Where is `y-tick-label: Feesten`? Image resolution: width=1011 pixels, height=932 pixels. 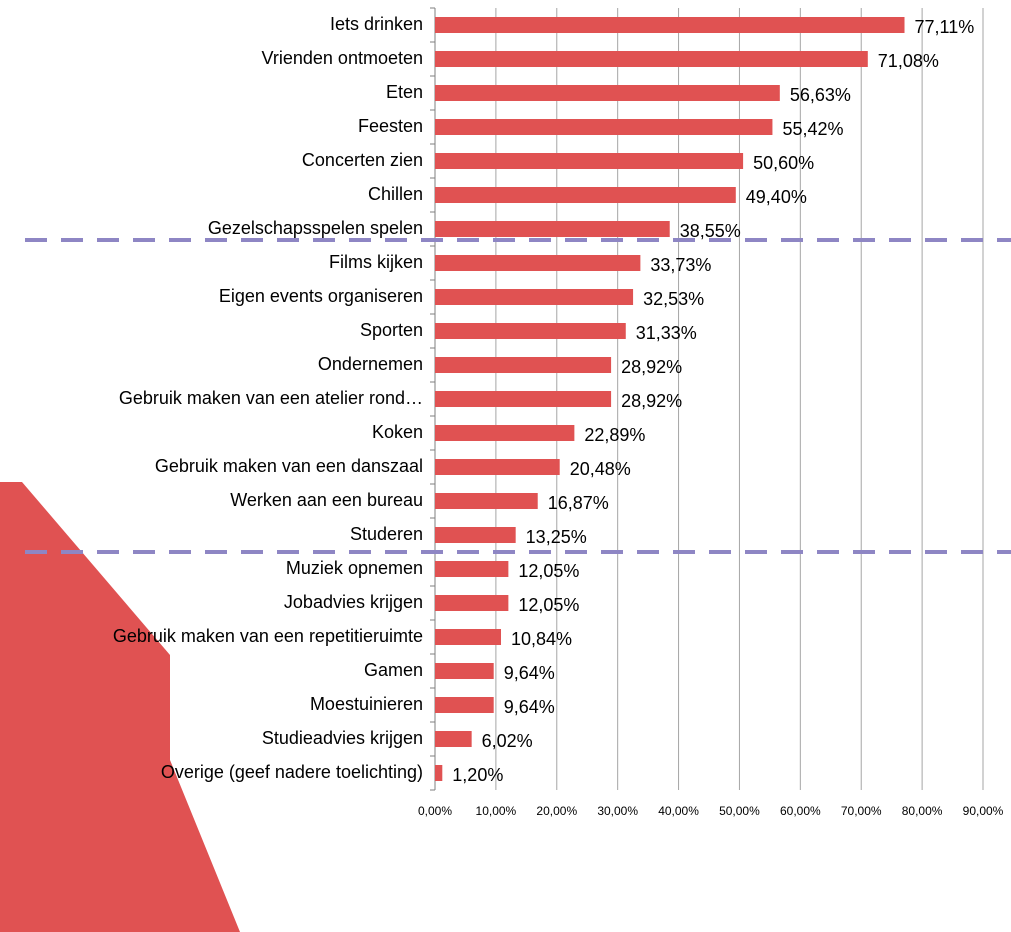 y-tick-label: Feesten is located at coordinates (390, 126).